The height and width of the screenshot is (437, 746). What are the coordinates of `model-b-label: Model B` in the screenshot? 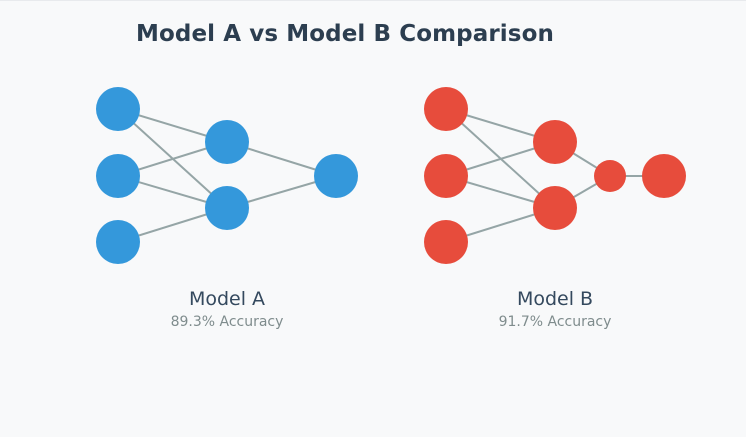 It's located at (555, 299).